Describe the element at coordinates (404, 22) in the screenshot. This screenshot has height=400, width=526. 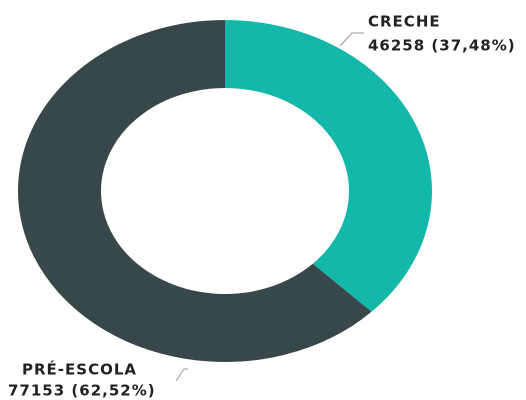
I see `slice-label: CRECHE` at that location.